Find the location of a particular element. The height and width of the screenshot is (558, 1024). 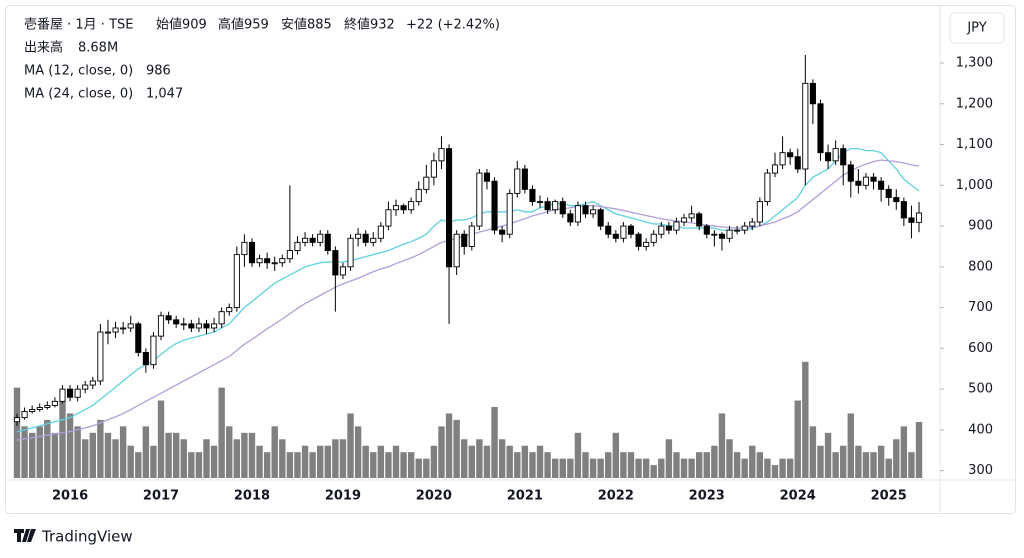

y-tick-label: 400 is located at coordinates (980, 429).